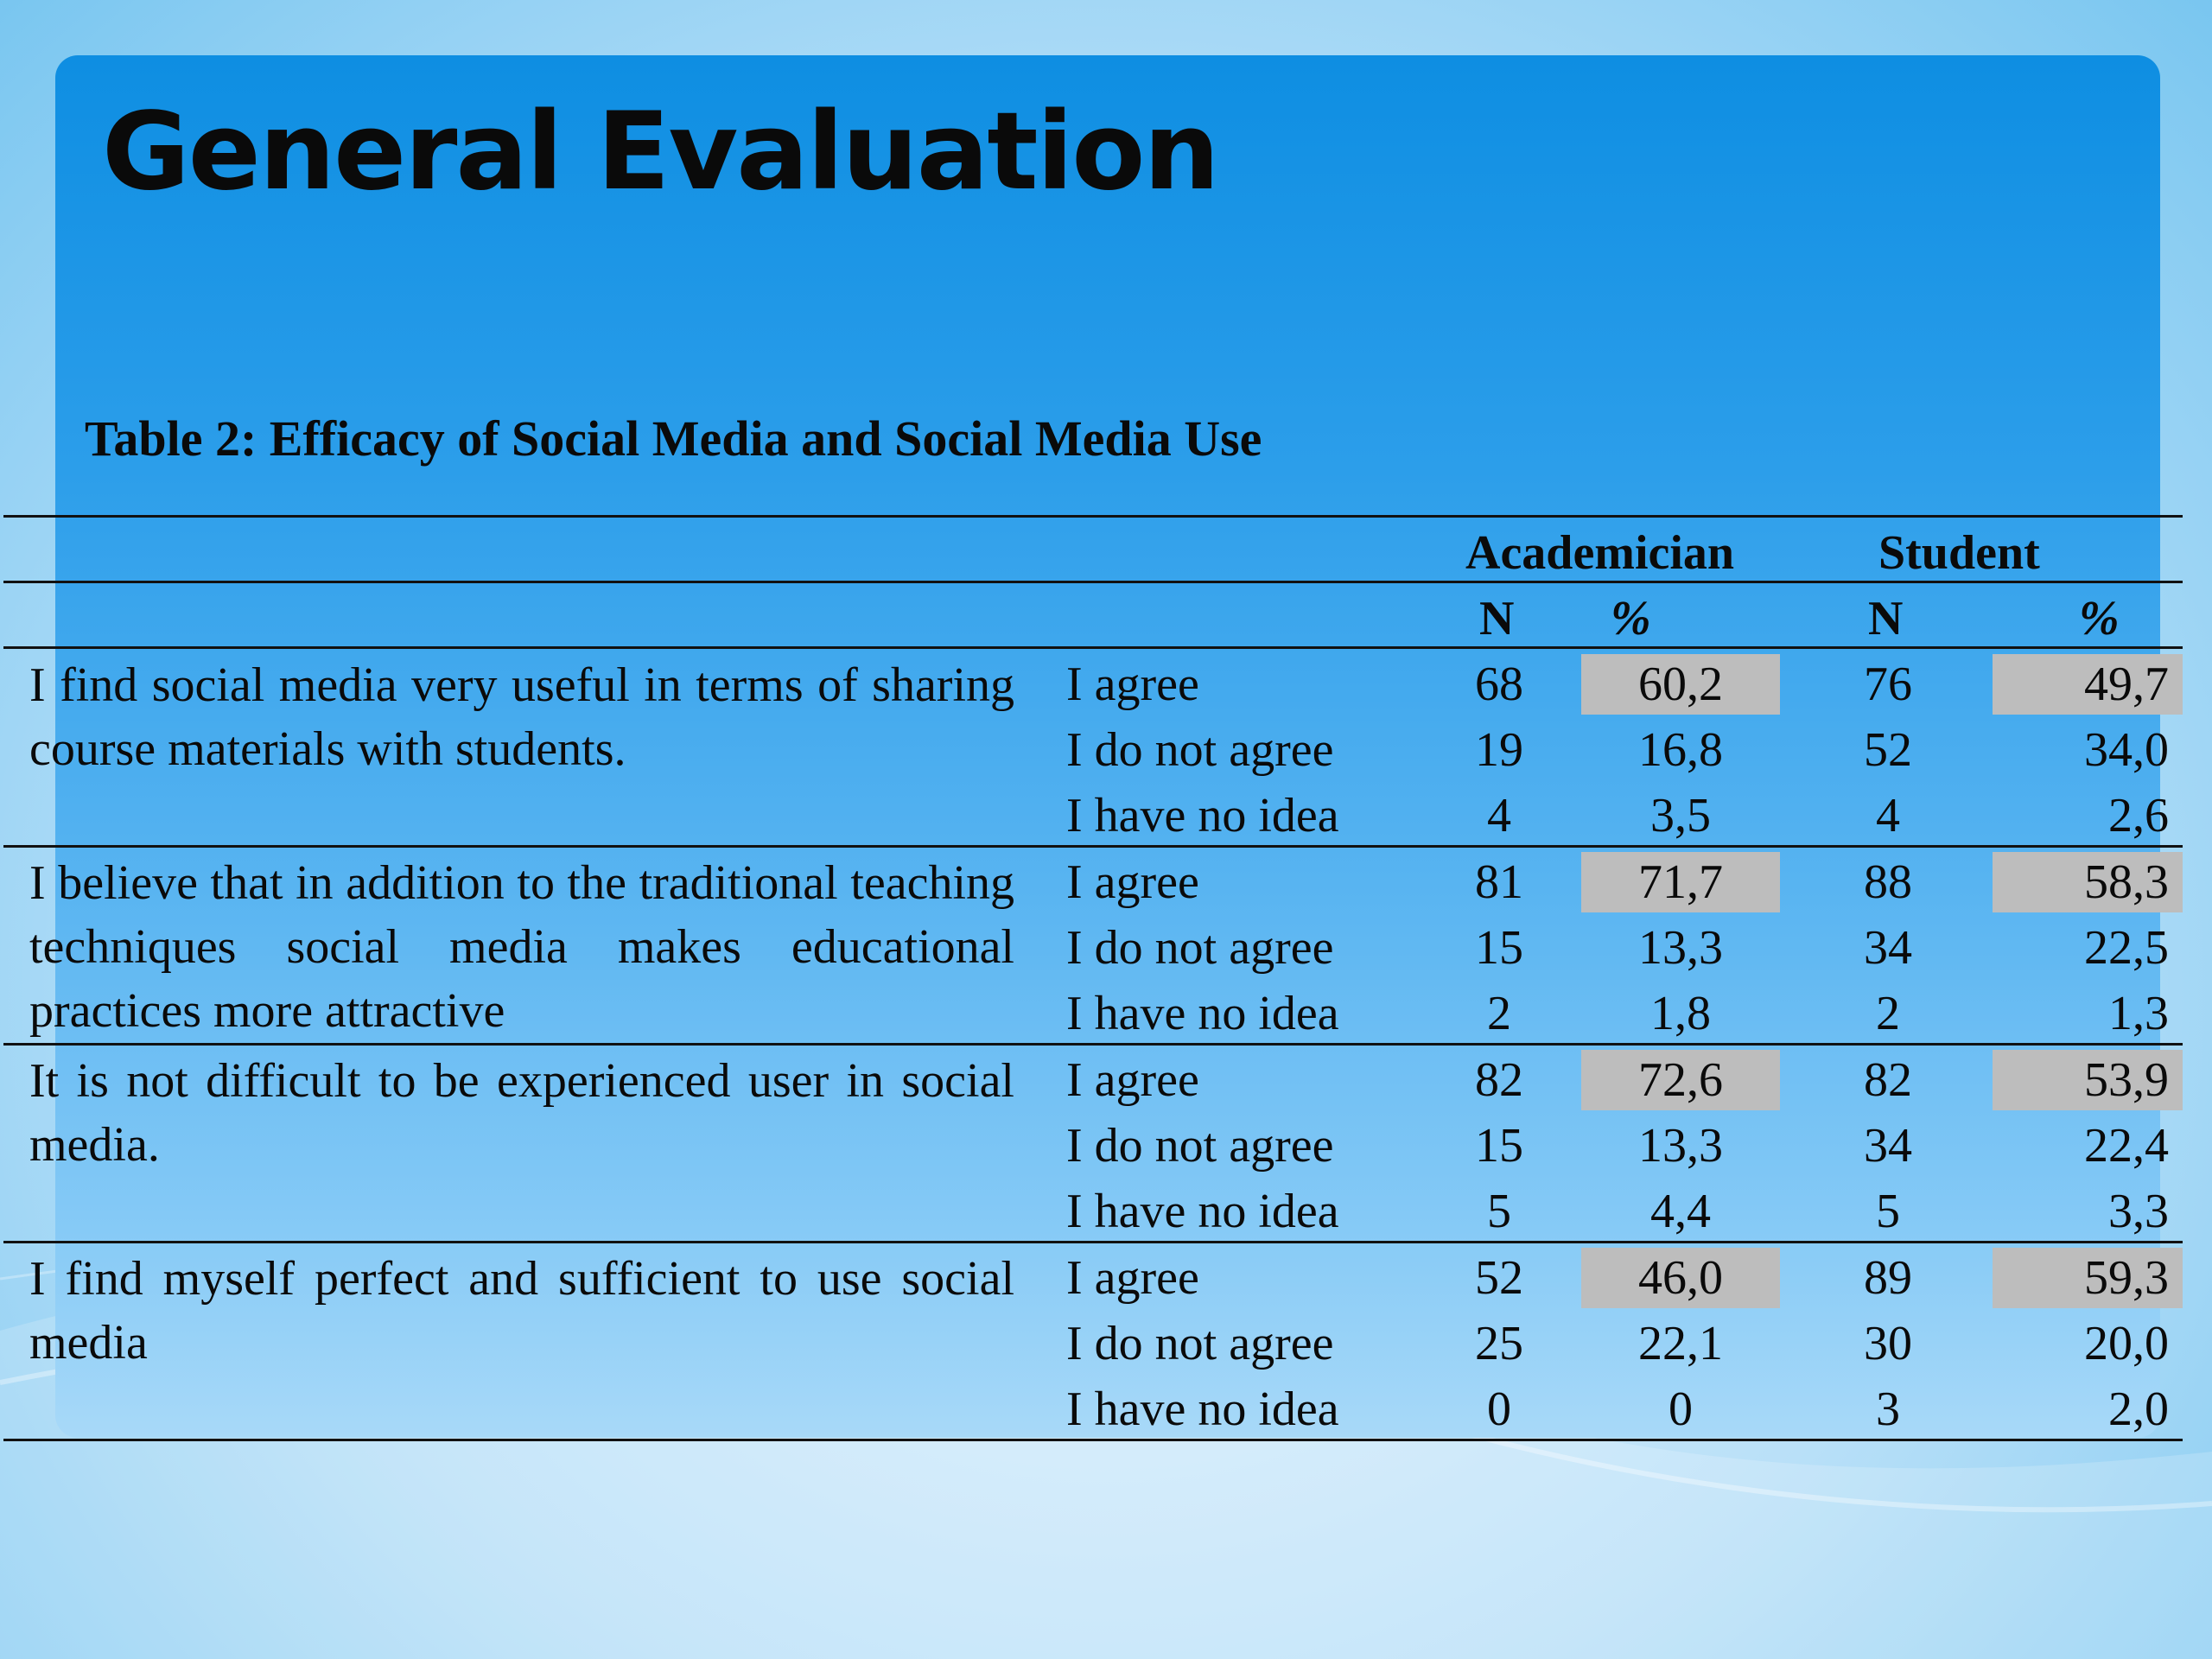  I want to click on academician-n-cell: 4, so click(1499, 815).